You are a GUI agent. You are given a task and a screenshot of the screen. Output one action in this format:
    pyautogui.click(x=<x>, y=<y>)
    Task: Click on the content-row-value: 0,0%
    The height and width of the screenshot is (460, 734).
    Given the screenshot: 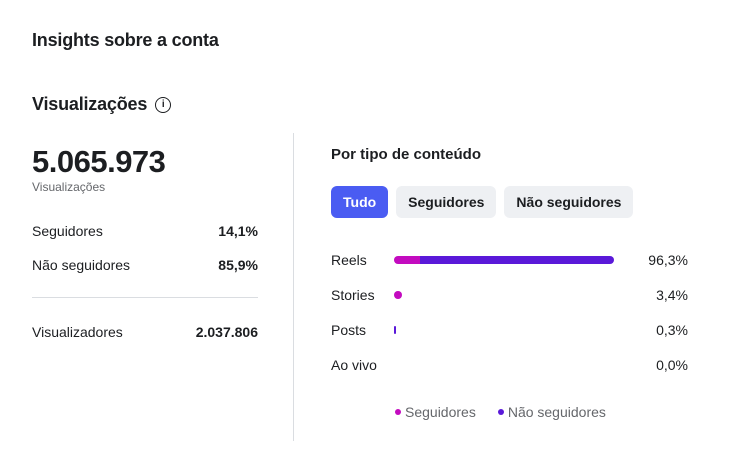 What is the action you would take?
    pyautogui.click(x=672, y=365)
    